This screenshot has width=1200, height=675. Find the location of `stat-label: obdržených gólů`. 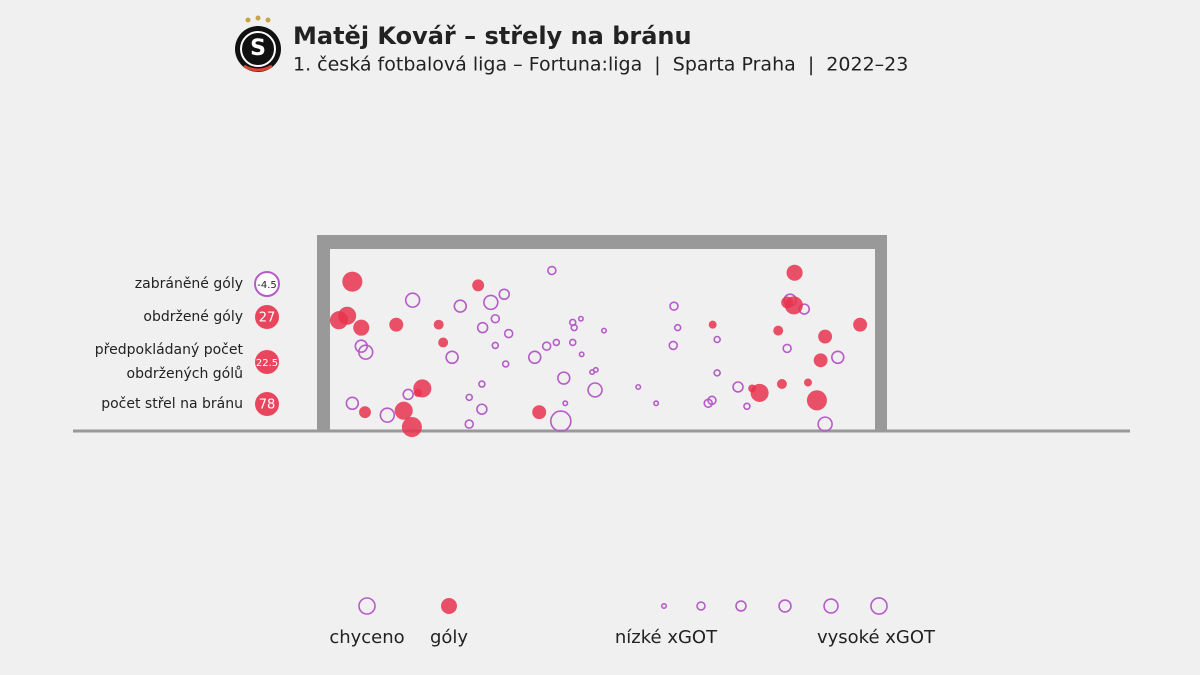

stat-label: obdržených gólů is located at coordinates (185, 374).